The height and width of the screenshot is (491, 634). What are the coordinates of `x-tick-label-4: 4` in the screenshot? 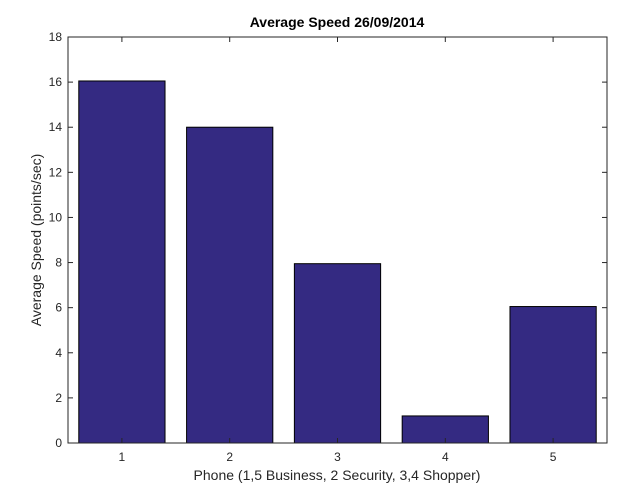 It's located at (445, 457).